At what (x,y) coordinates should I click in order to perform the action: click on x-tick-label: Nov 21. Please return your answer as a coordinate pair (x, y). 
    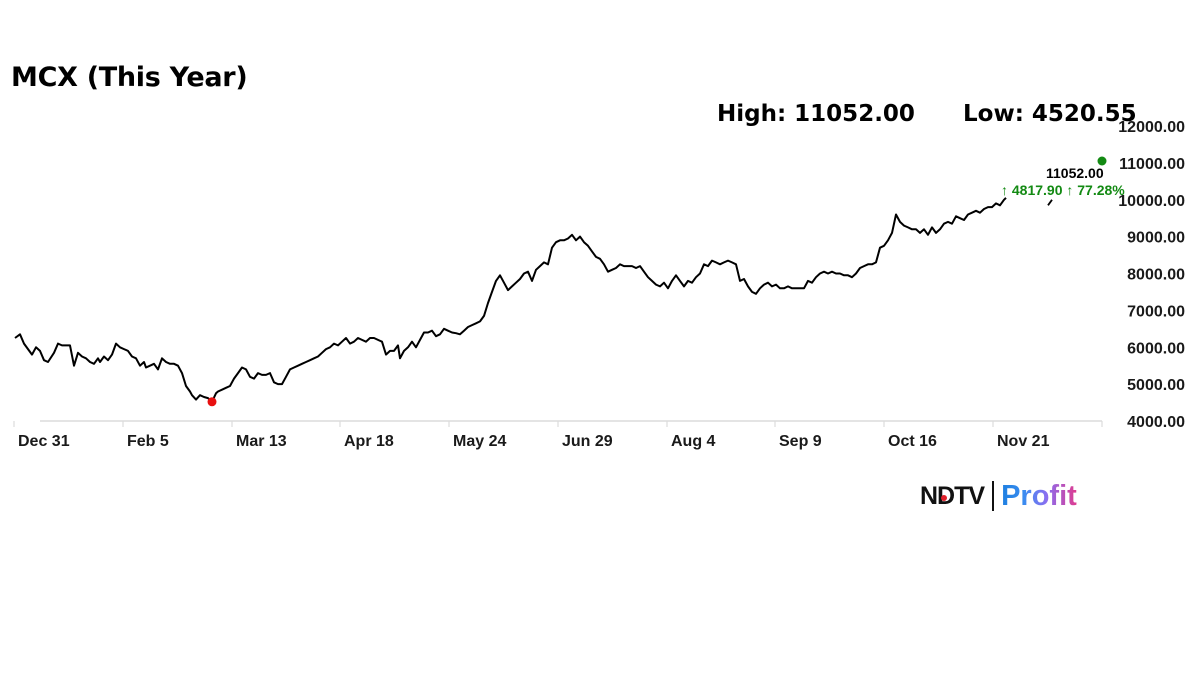
    Looking at the image, I should click on (1023, 441).